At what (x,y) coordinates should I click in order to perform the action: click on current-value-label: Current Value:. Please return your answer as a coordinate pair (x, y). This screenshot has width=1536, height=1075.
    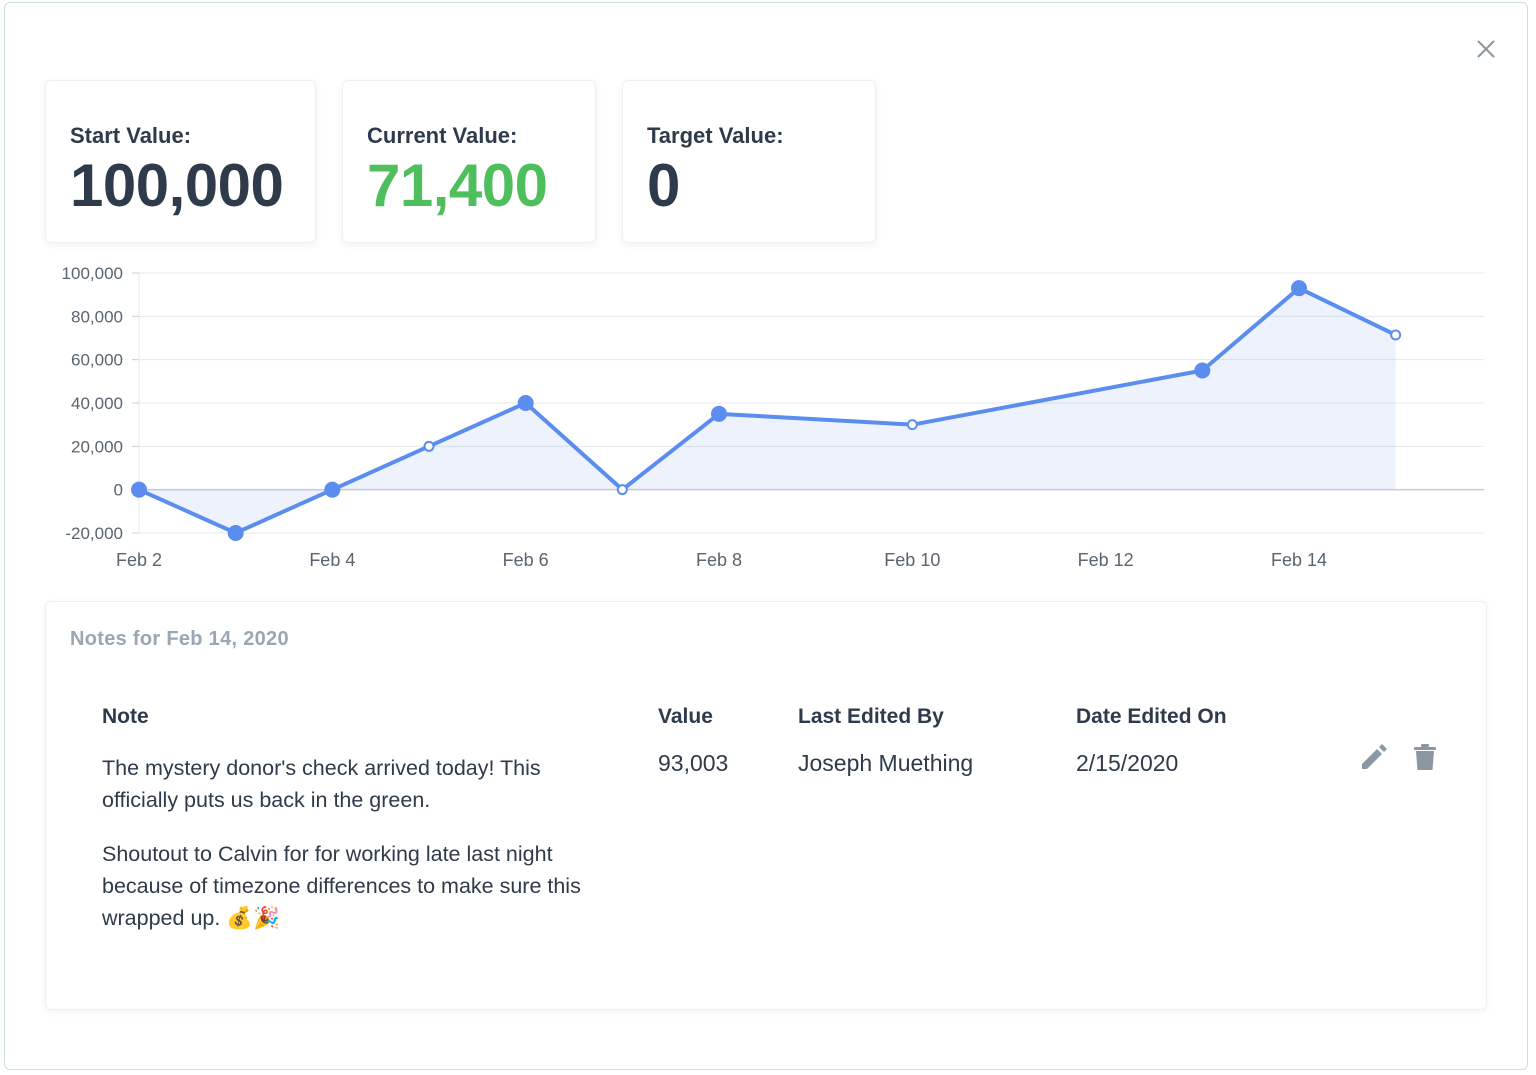
    Looking at the image, I should click on (442, 135).